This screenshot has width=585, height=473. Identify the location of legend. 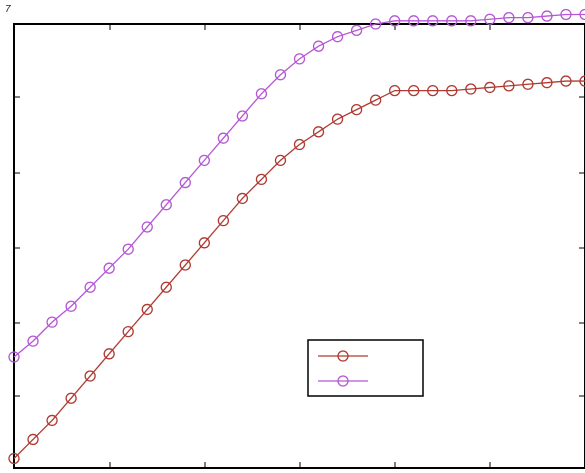
(365, 368).